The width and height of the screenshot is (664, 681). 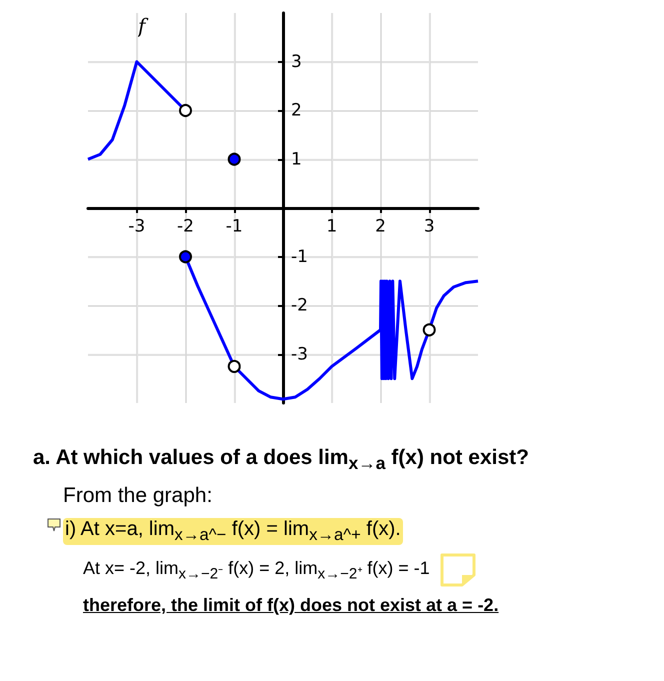 What do you see at coordinates (380, 226) in the screenshot?
I see `x-tick-label: 2` at bounding box center [380, 226].